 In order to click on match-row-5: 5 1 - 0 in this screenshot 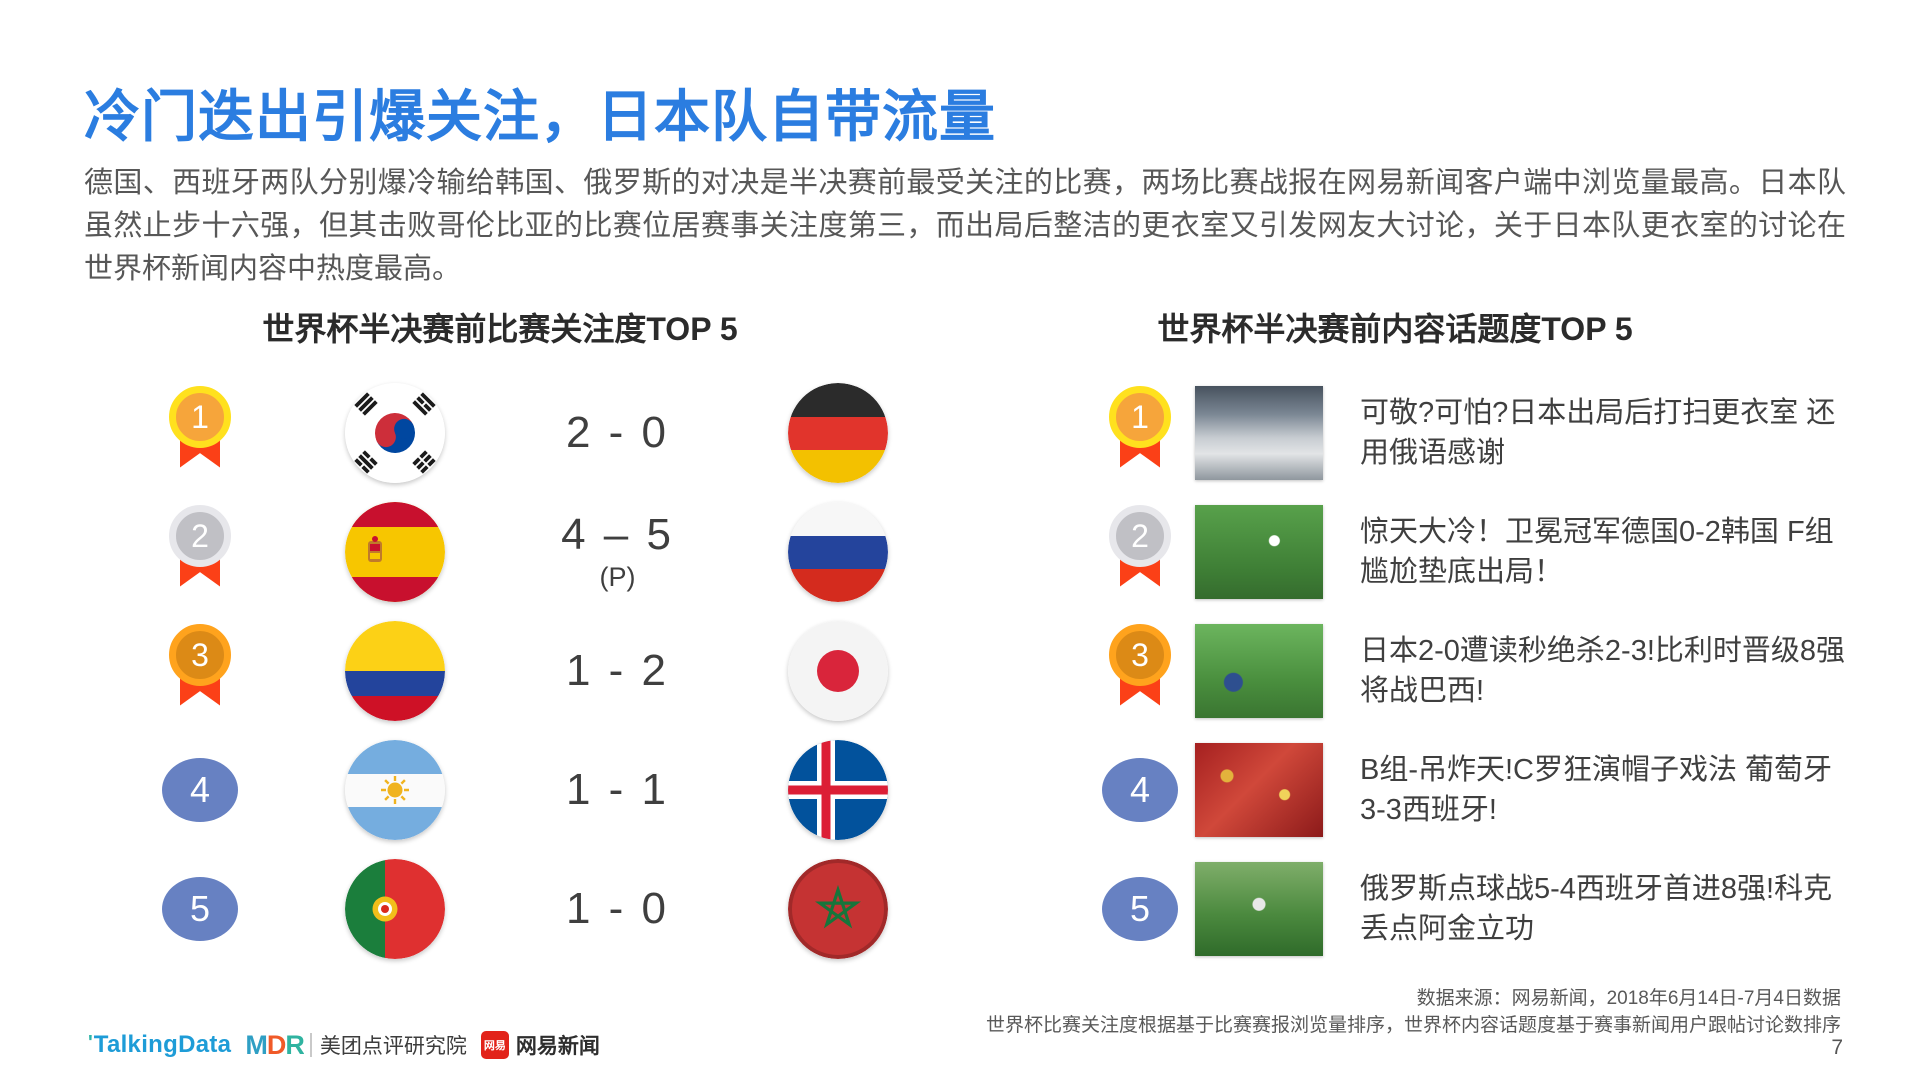, I will do `click(500, 908)`.